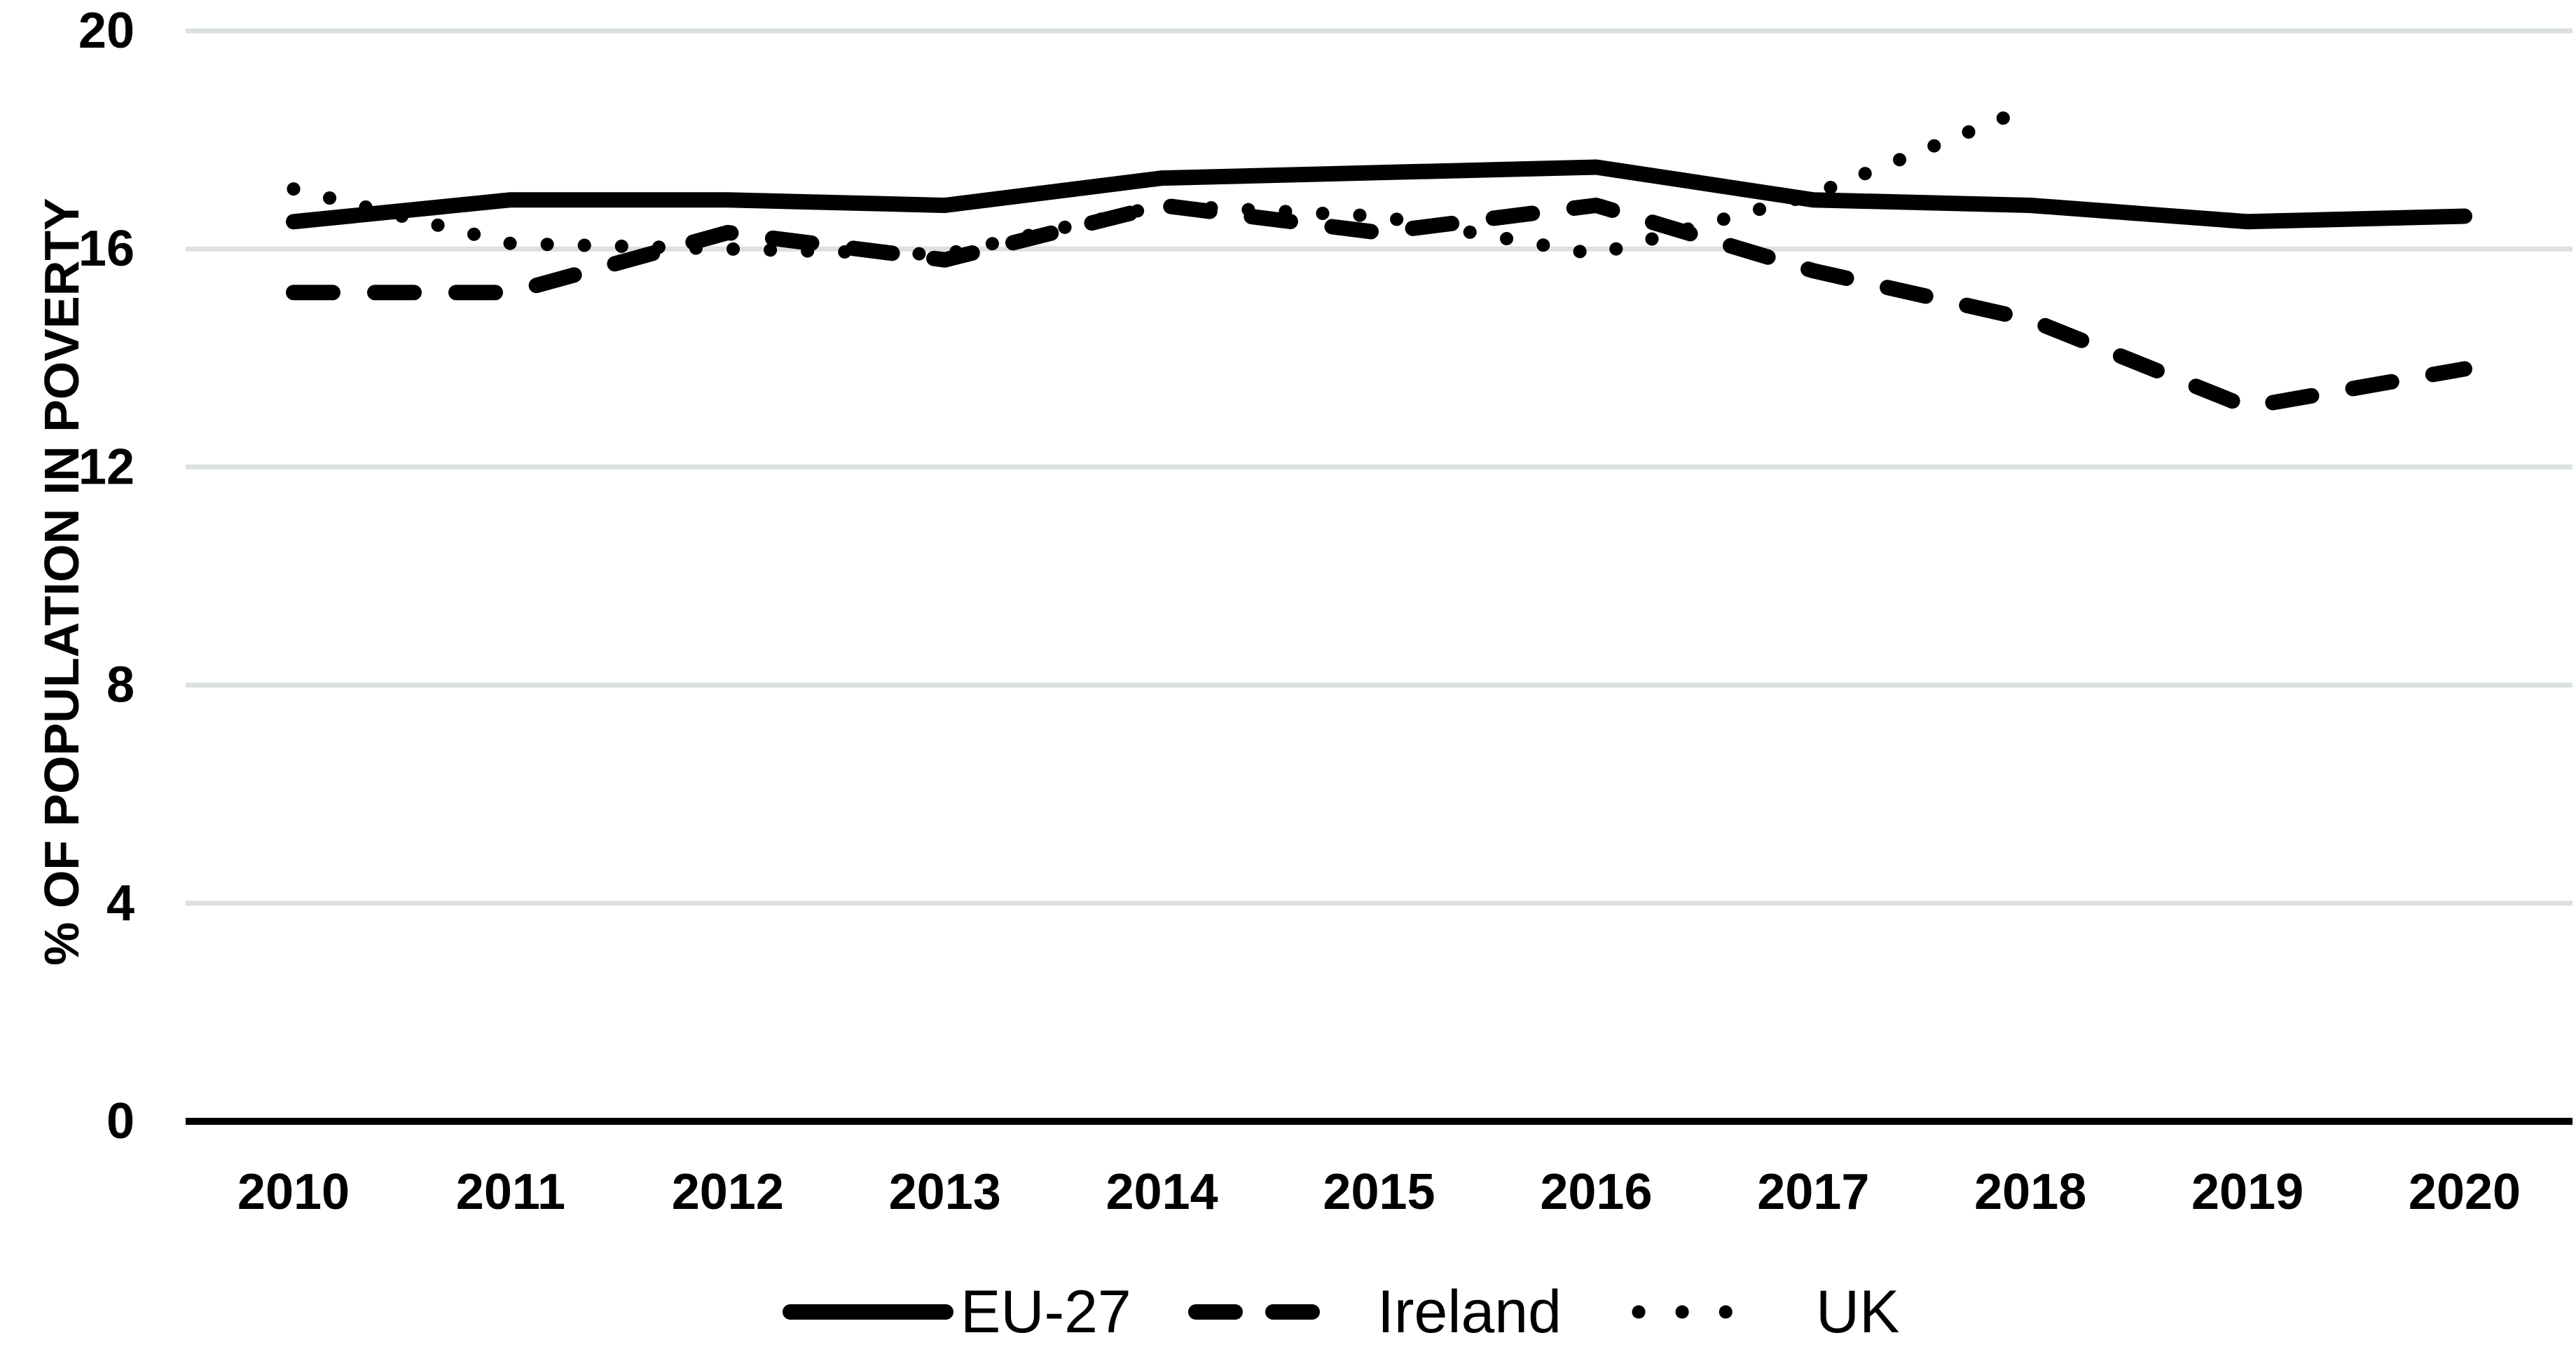  I want to click on x-tick-label-2015: 2015, so click(1379, 1192).